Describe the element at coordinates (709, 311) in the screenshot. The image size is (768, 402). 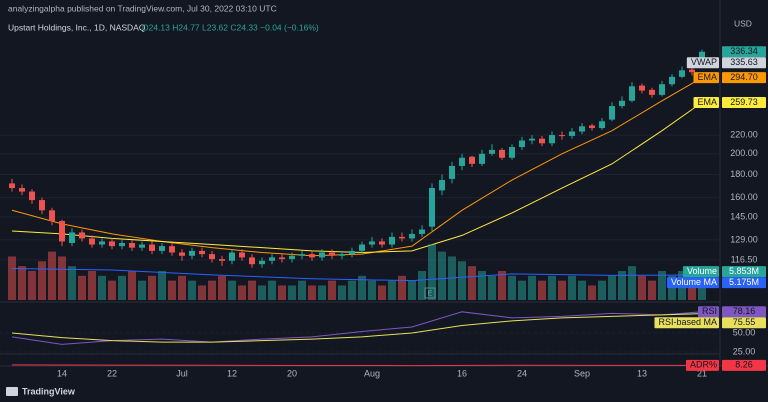
I see `indicator-name: RSI` at that location.